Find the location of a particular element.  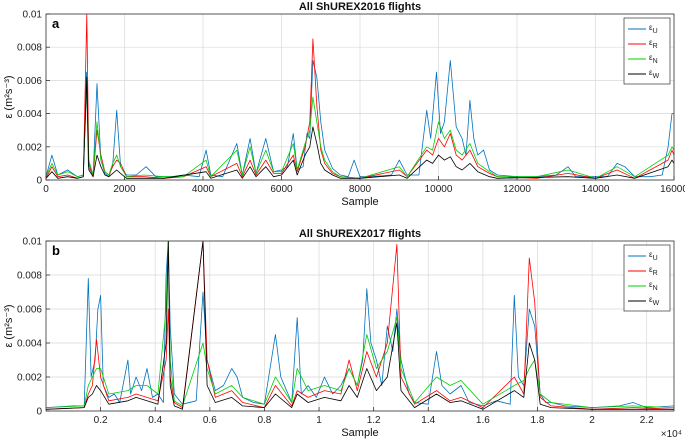

x-tick-label: 0.2 is located at coordinates (101, 420).